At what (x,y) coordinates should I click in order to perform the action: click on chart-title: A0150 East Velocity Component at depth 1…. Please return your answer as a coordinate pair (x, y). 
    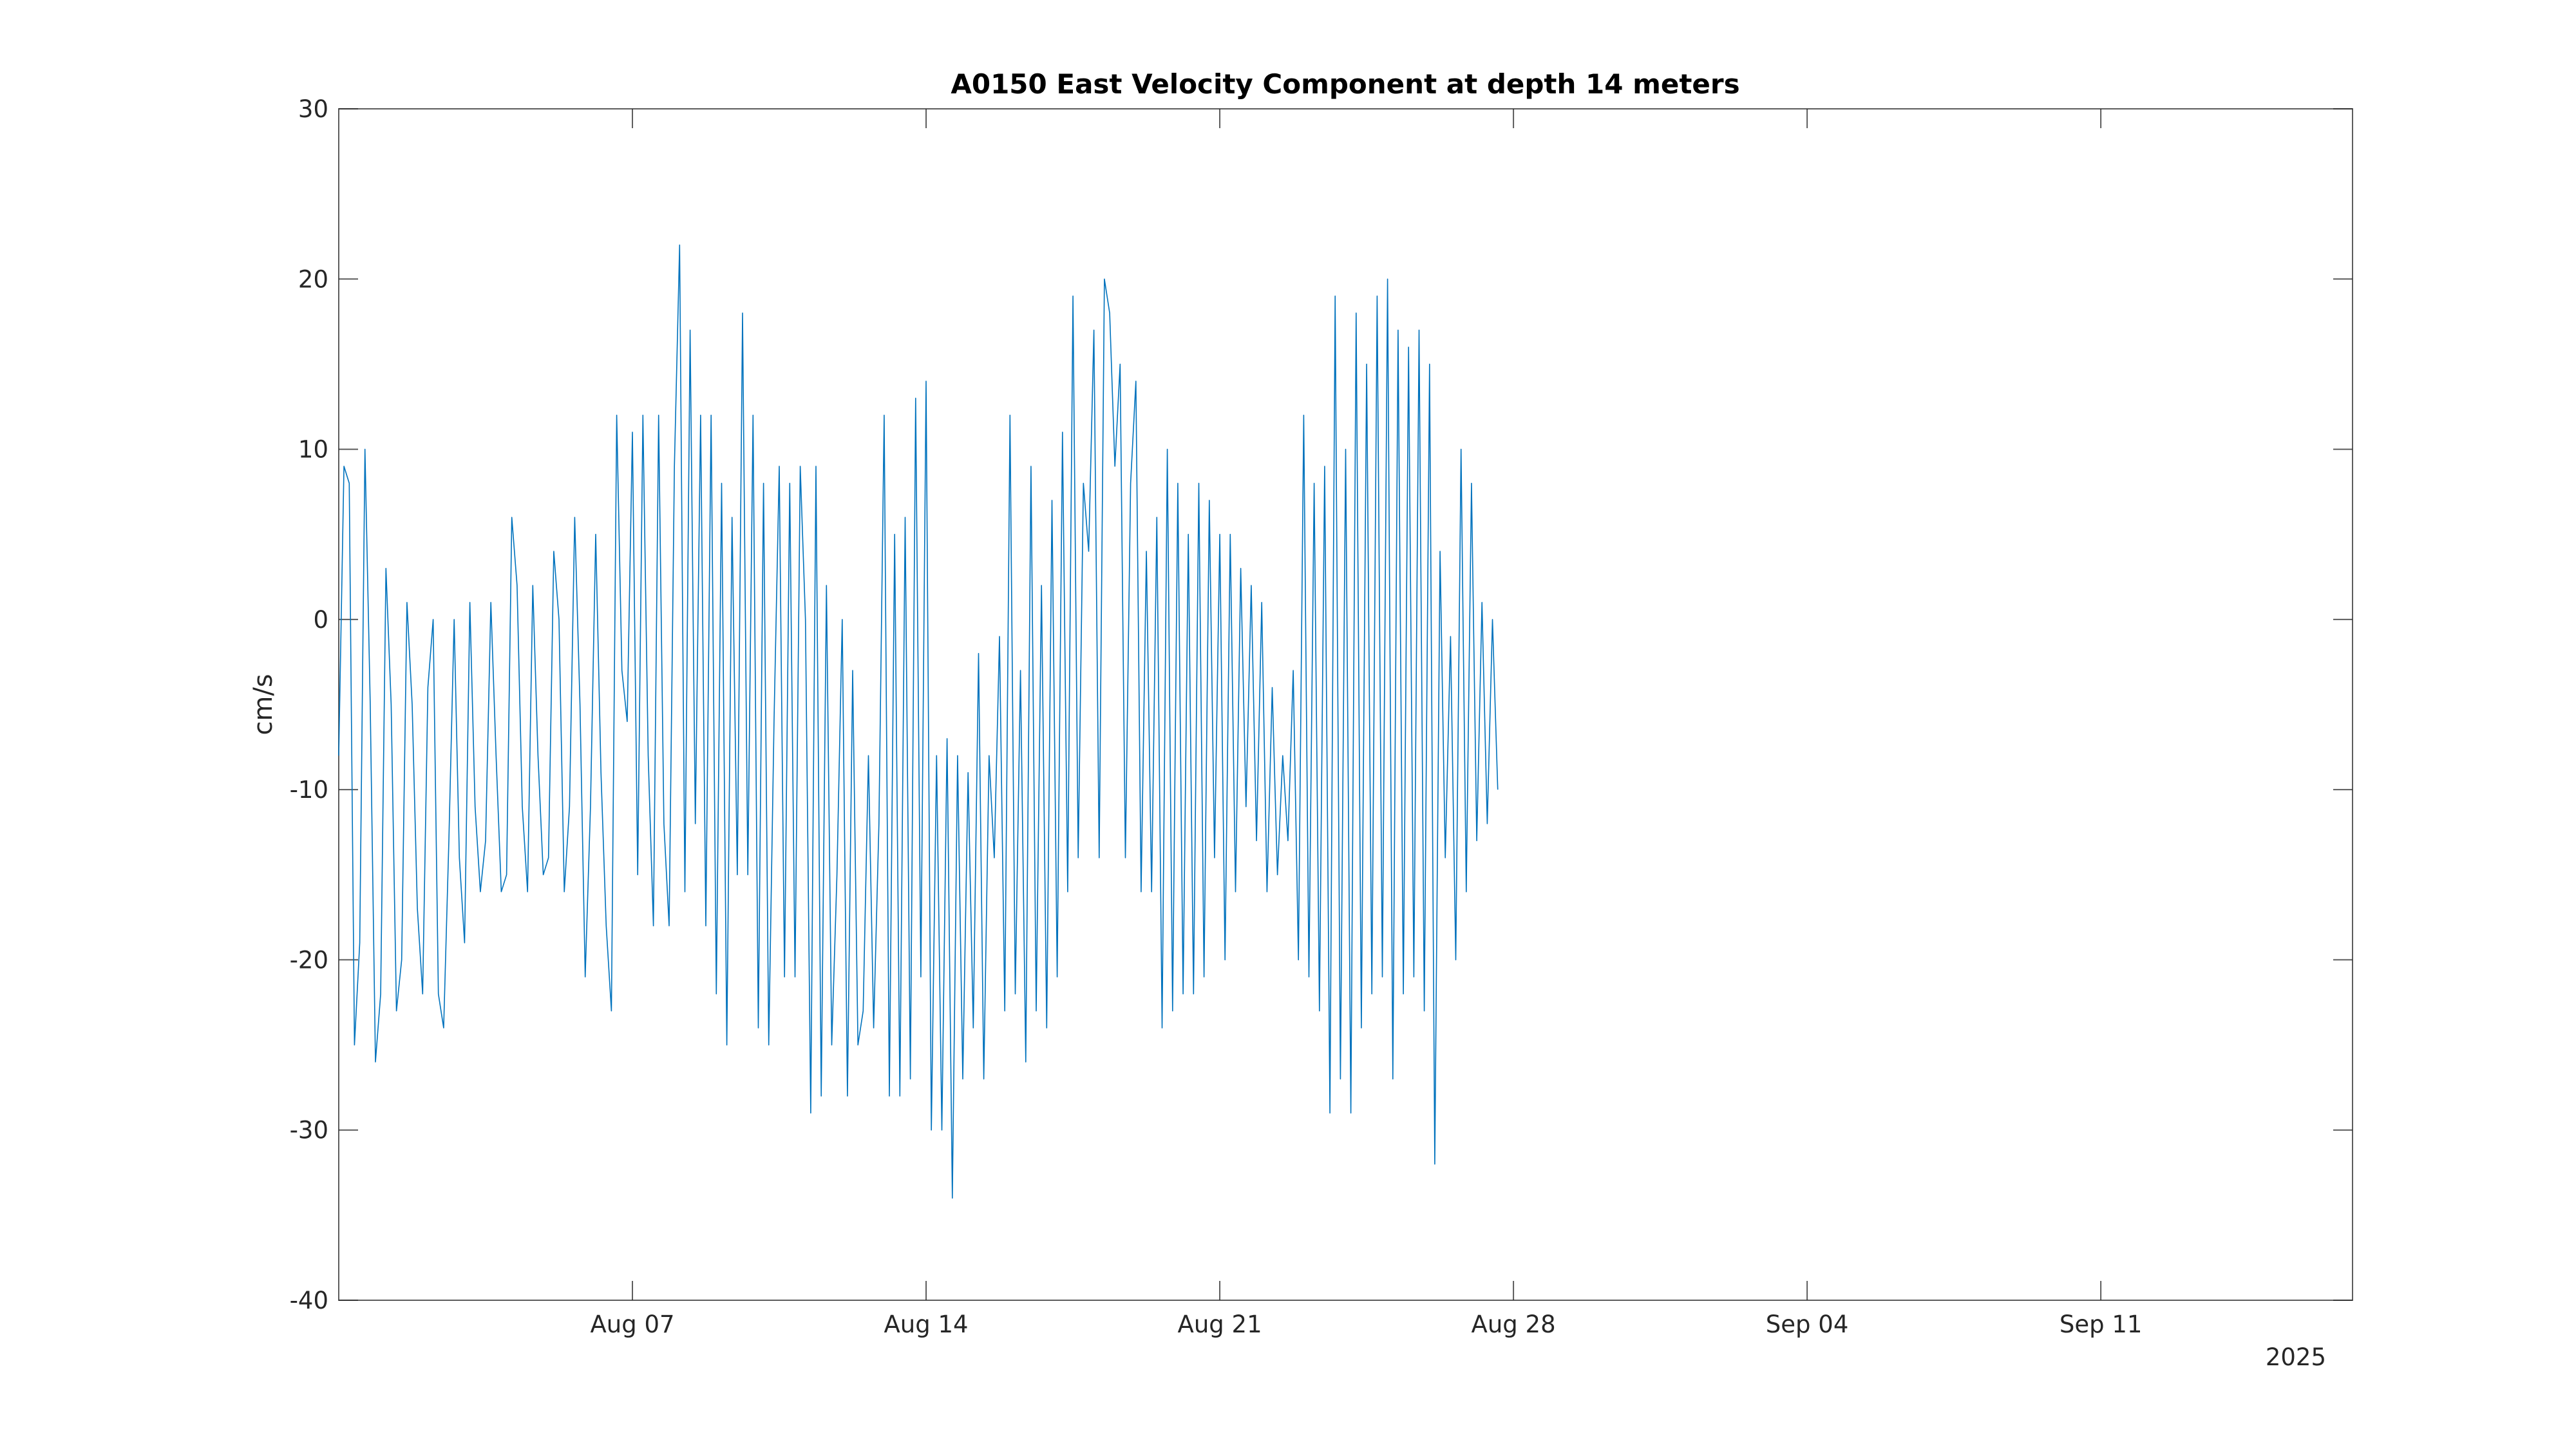
    Looking at the image, I should click on (1345, 84).